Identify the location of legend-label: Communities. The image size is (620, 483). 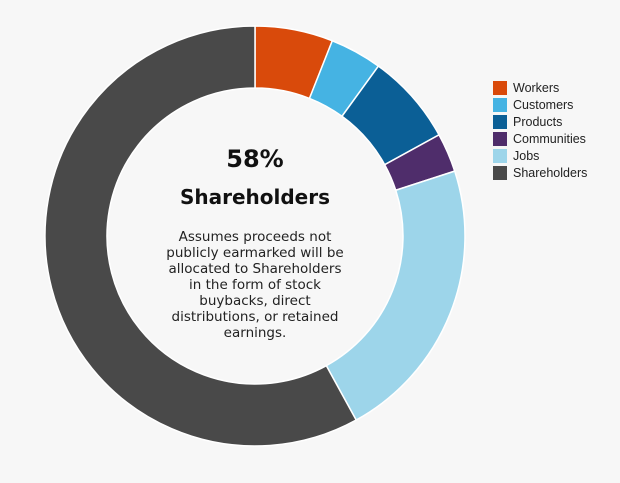
(549, 138).